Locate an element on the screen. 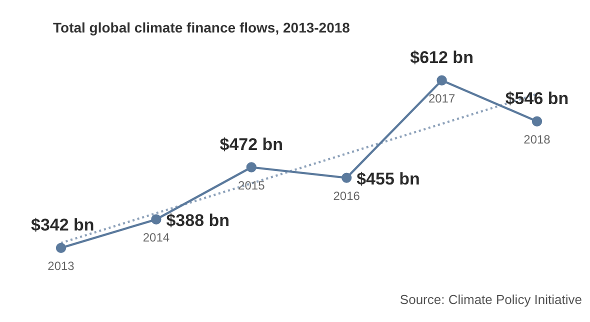 The width and height of the screenshot is (590, 322). x-tick-label: 2016 is located at coordinates (346, 196).